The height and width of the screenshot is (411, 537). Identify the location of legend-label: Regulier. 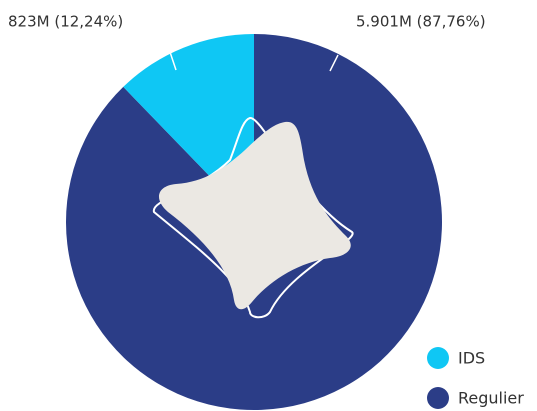
(491, 398).